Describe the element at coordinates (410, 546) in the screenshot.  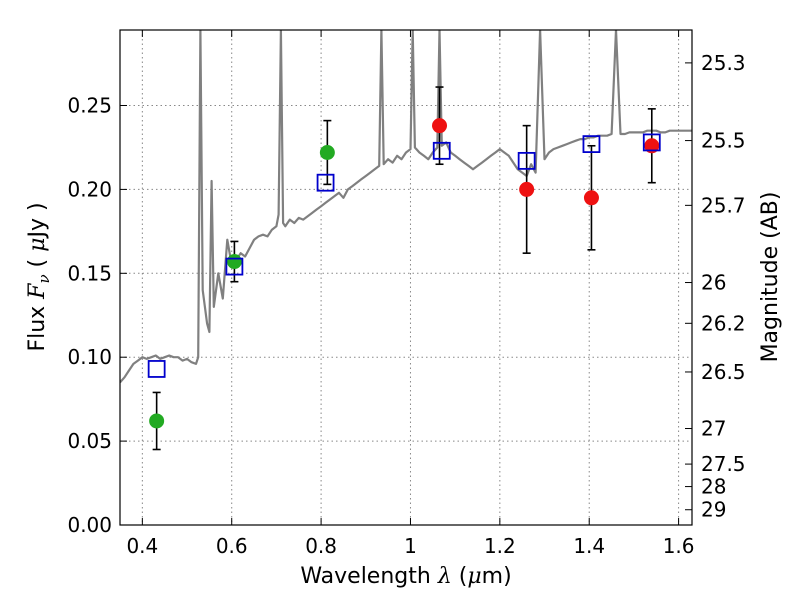
I see `x-tick-label: 1` at that location.